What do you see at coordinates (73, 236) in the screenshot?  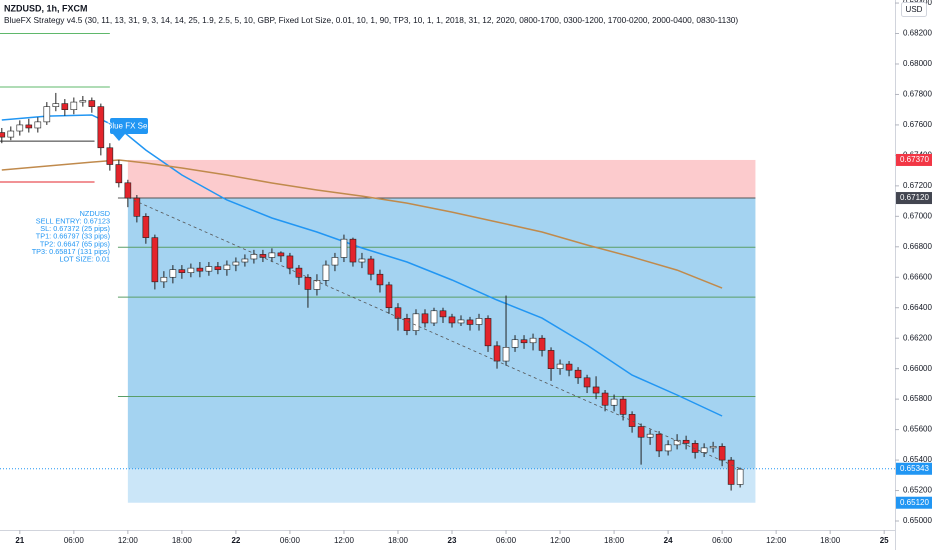 I see `info-line: TP1: 0.66797 (33 pips)` at bounding box center [73, 236].